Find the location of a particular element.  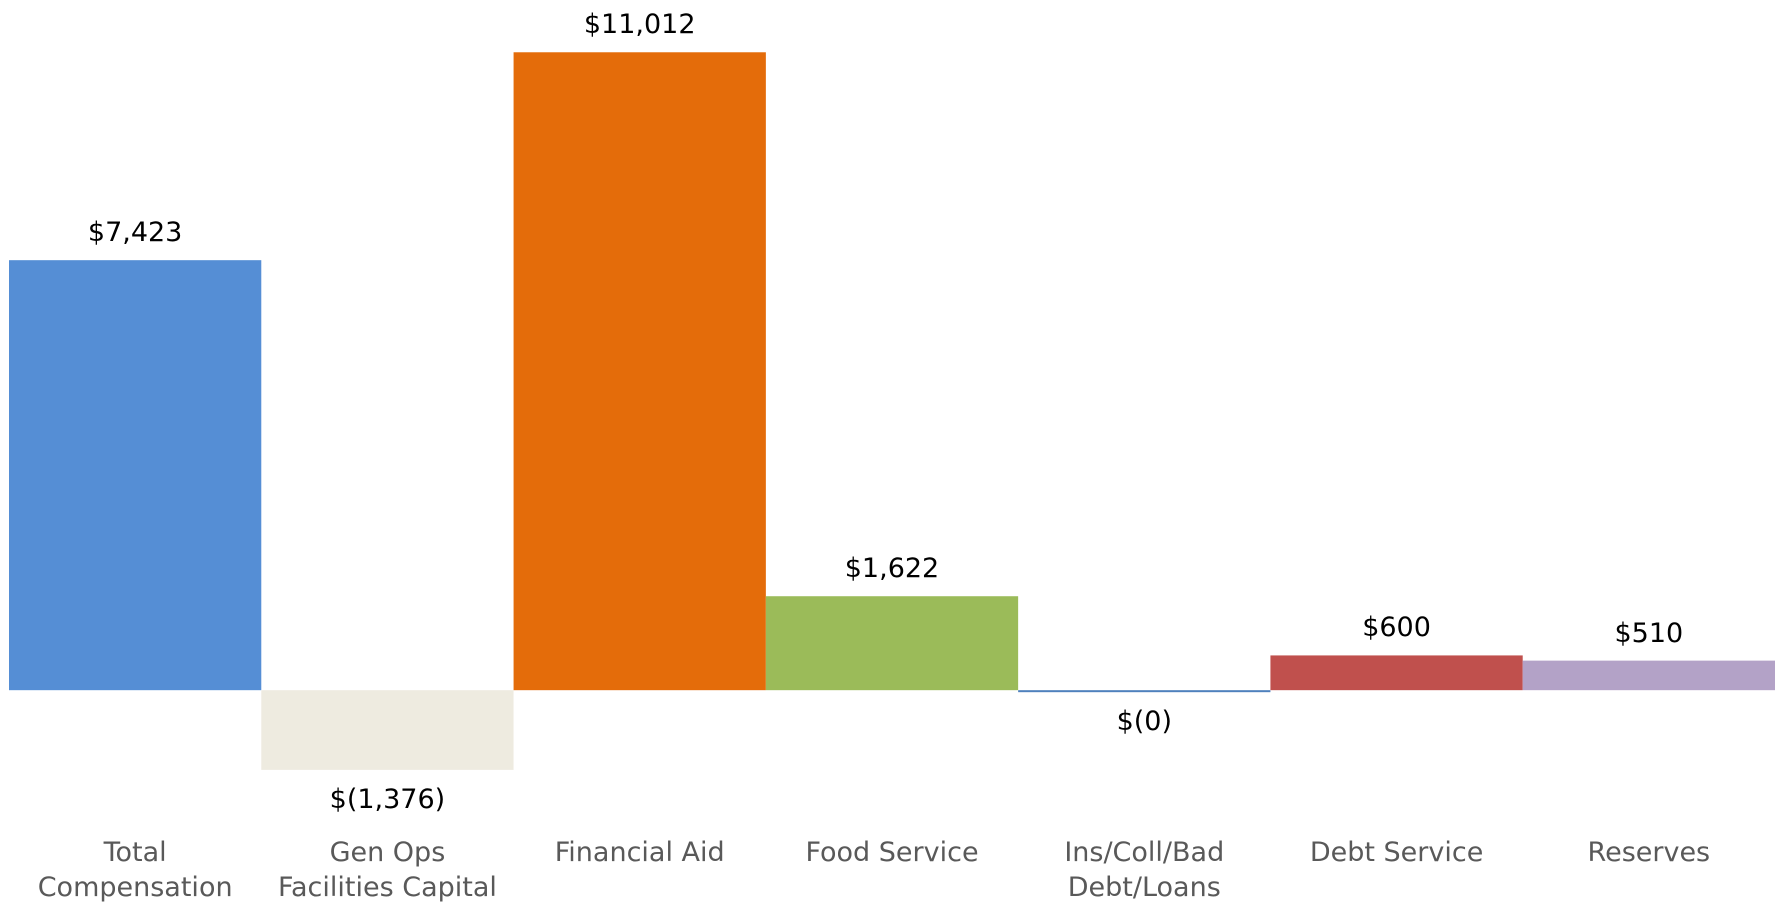

x-tick-label: Ins/Coll/Bad Debt/Loans is located at coordinates (1144, 870).